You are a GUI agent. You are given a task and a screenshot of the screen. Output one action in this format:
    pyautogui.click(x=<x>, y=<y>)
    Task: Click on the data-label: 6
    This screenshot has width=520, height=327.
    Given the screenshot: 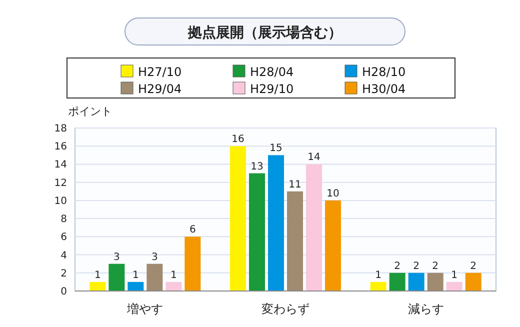 What is the action you would take?
    pyautogui.click(x=192, y=230)
    